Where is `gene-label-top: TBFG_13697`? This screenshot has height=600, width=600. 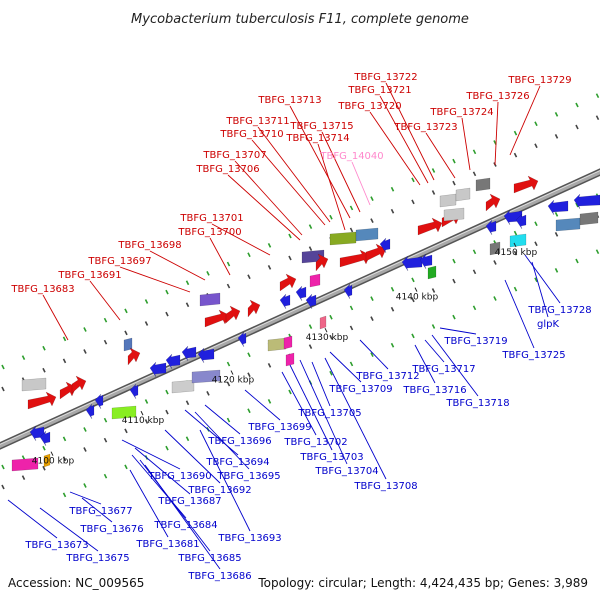 gene-label-top: TBFG_13697 is located at coordinates (119, 261).